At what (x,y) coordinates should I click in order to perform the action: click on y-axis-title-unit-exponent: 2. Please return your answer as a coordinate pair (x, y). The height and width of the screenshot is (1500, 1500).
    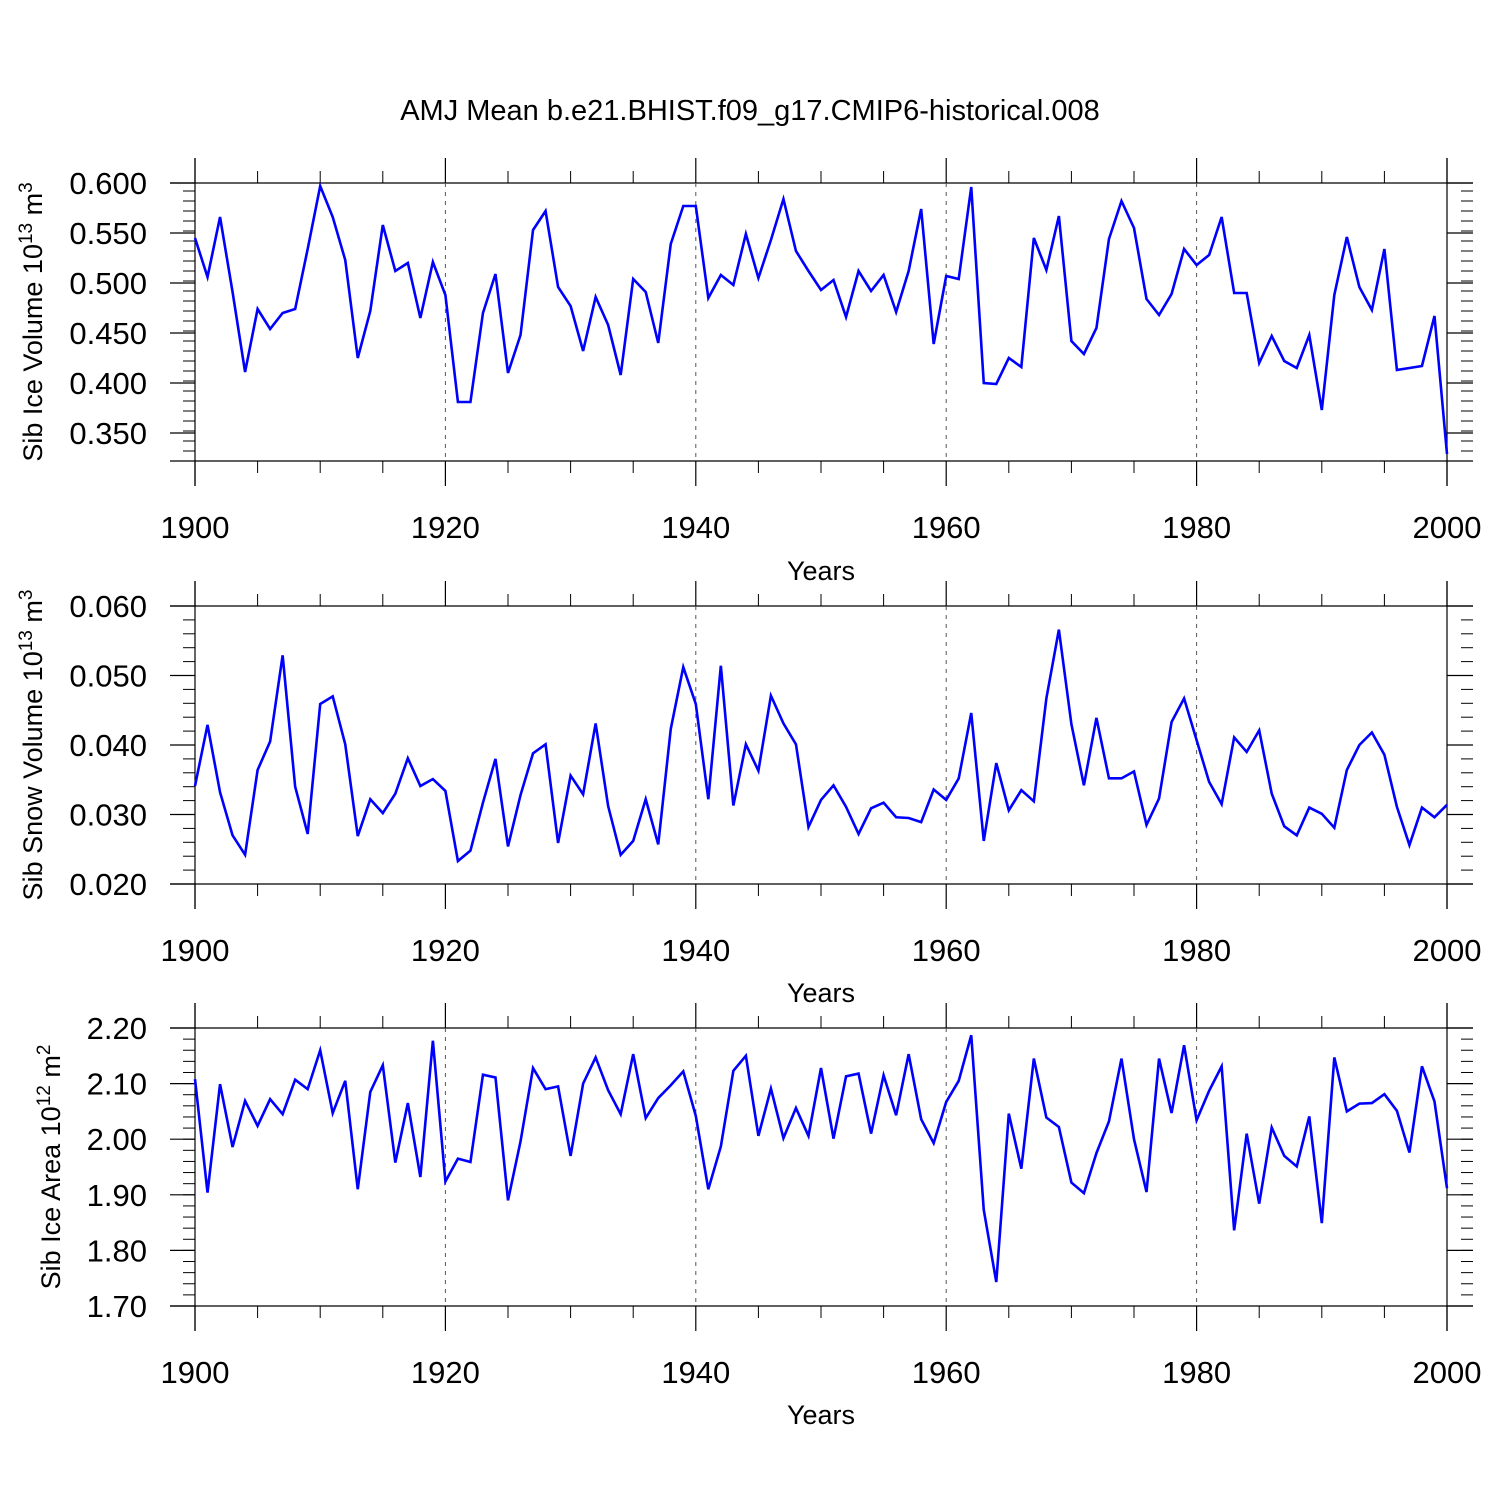
    Looking at the image, I should click on (44, 1050).